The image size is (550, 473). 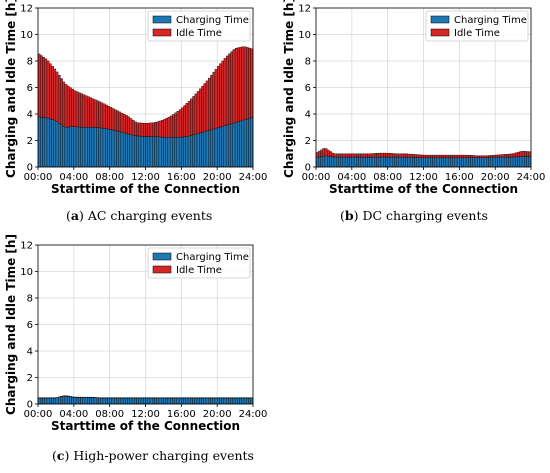 What do you see at coordinates (163, 455) in the screenshot?
I see `caption-text-c: High-power charging events` at bounding box center [163, 455].